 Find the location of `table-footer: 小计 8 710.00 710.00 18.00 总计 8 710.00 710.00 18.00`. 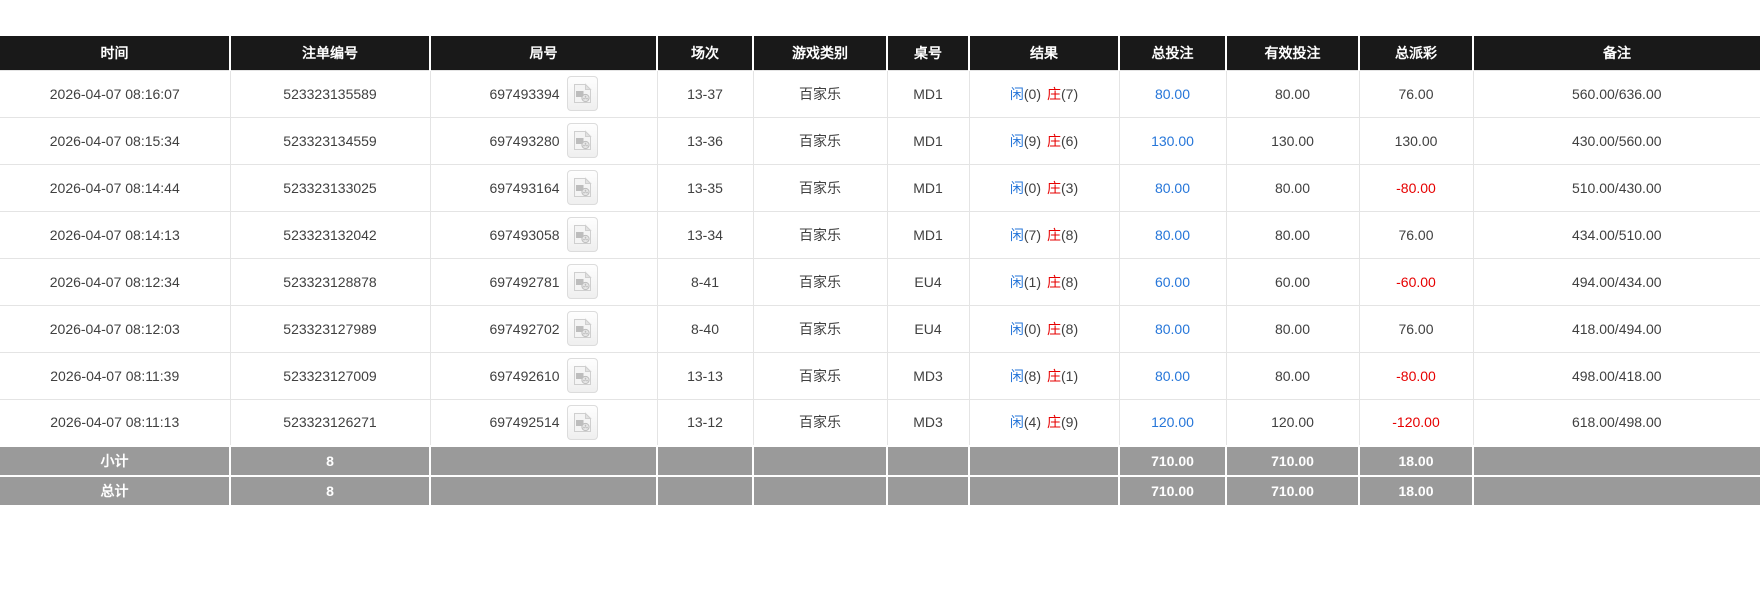

table-footer: 小计 8 710.00 710.00 18.00 总计 8 710.00 710.00 18.00 is located at coordinates (880, 476).